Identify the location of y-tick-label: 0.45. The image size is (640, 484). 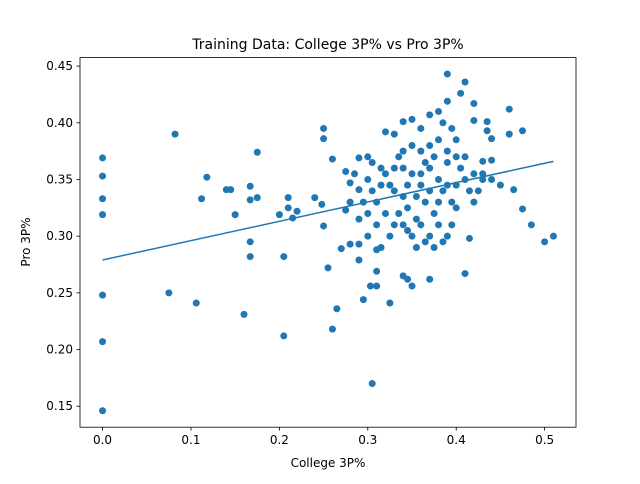
(59, 66).